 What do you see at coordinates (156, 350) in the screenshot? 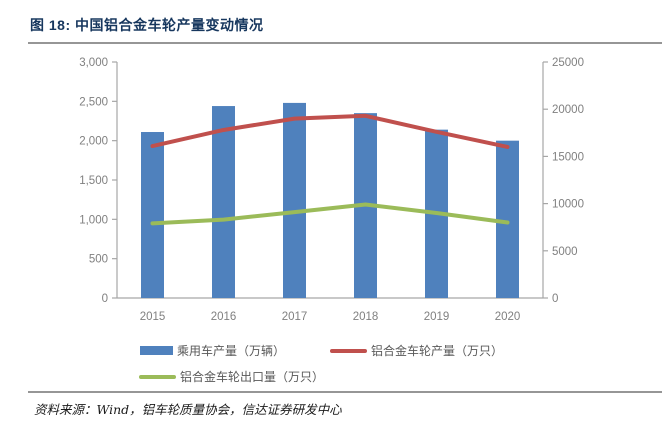
I see `bar-series-swatch` at bounding box center [156, 350].